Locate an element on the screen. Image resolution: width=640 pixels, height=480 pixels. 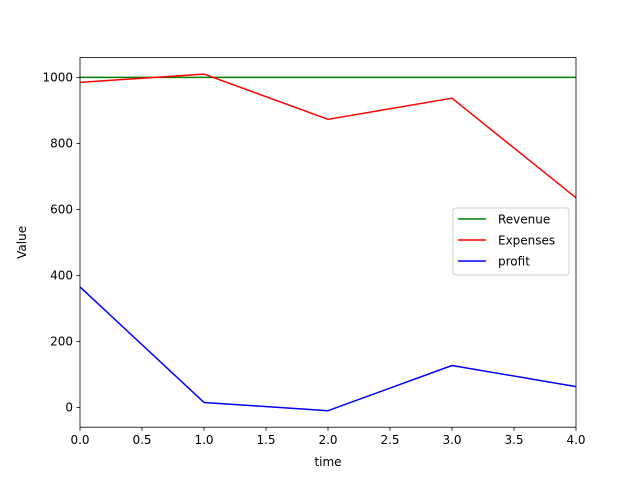
legend: Revenue Expenses profit is located at coordinates (511, 241).